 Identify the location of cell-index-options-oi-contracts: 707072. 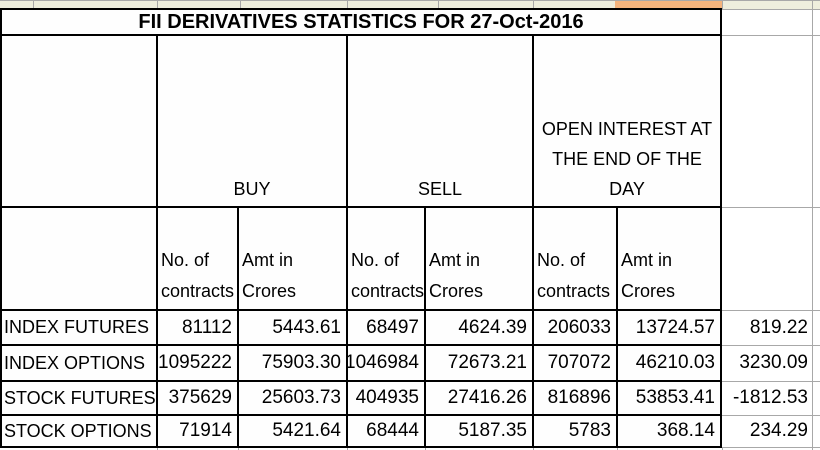
(575, 363).